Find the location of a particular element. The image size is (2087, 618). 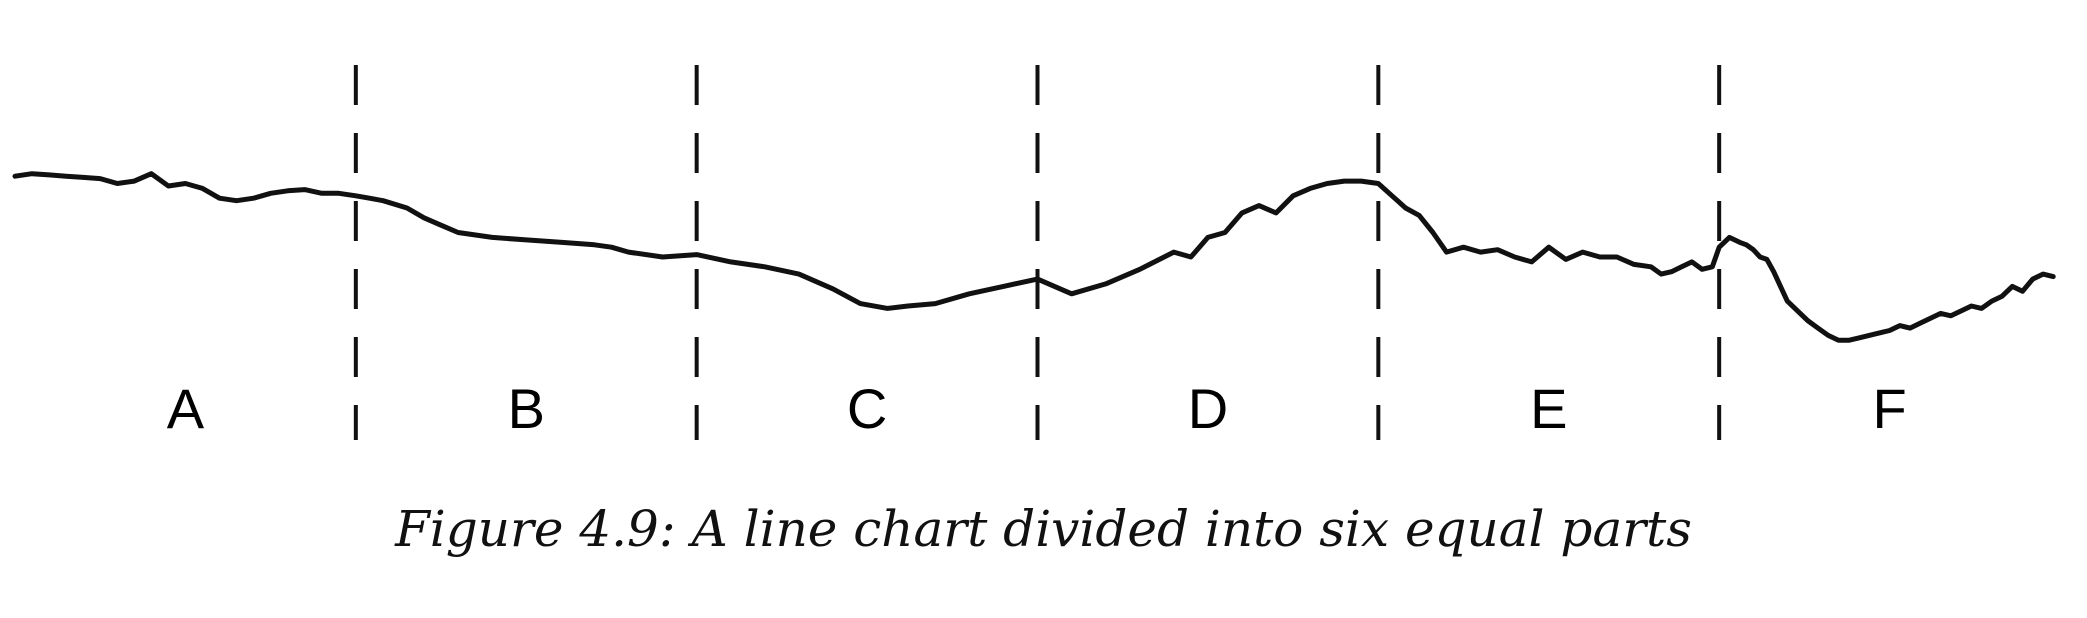

segment-labels: A B C D E F is located at coordinates (1037, 408).